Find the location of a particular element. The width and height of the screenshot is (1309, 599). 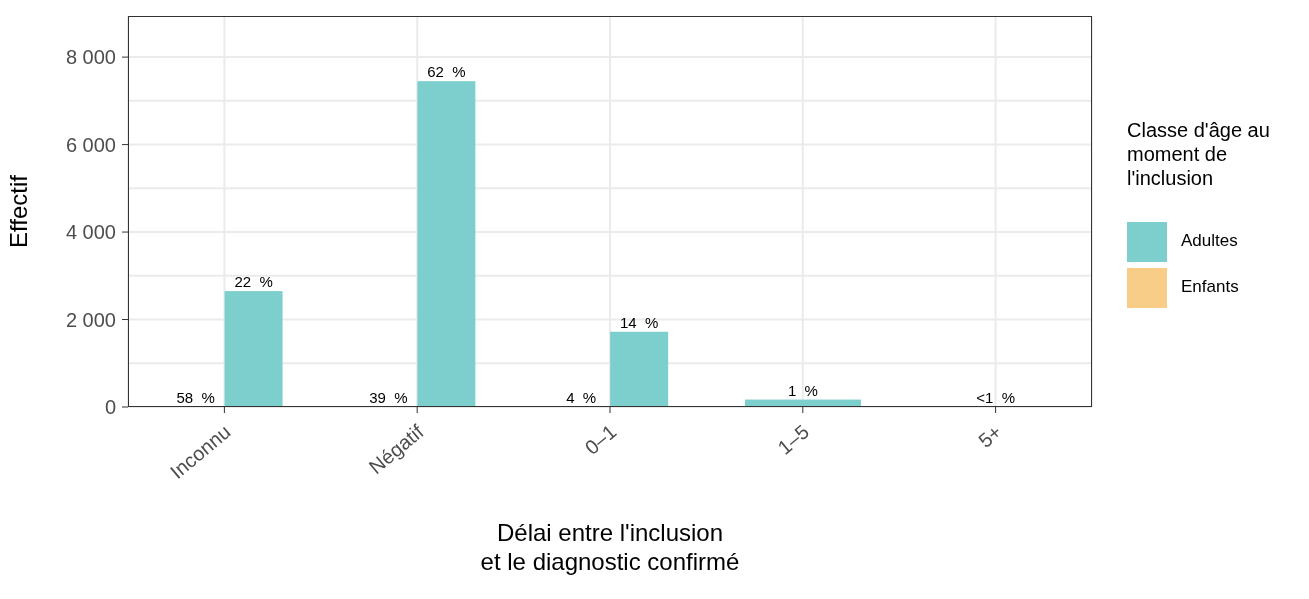

y-tick-label: 2 000 is located at coordinates (90, 319).